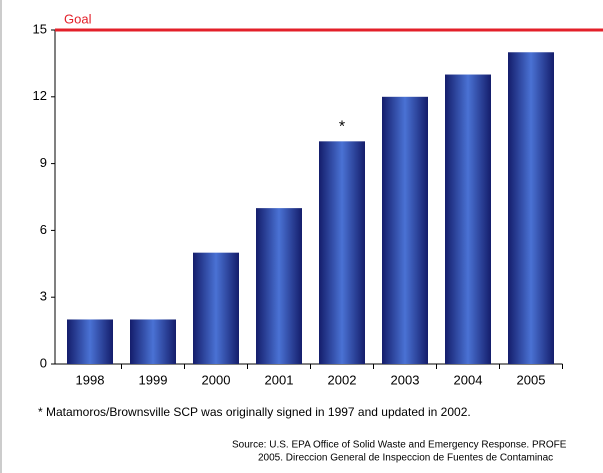 The image size is (603, 473). What do you see at coordinates (40, 28) in the screenshot?
I see `y-tick-label: 15` at bounding box center [40, 28].